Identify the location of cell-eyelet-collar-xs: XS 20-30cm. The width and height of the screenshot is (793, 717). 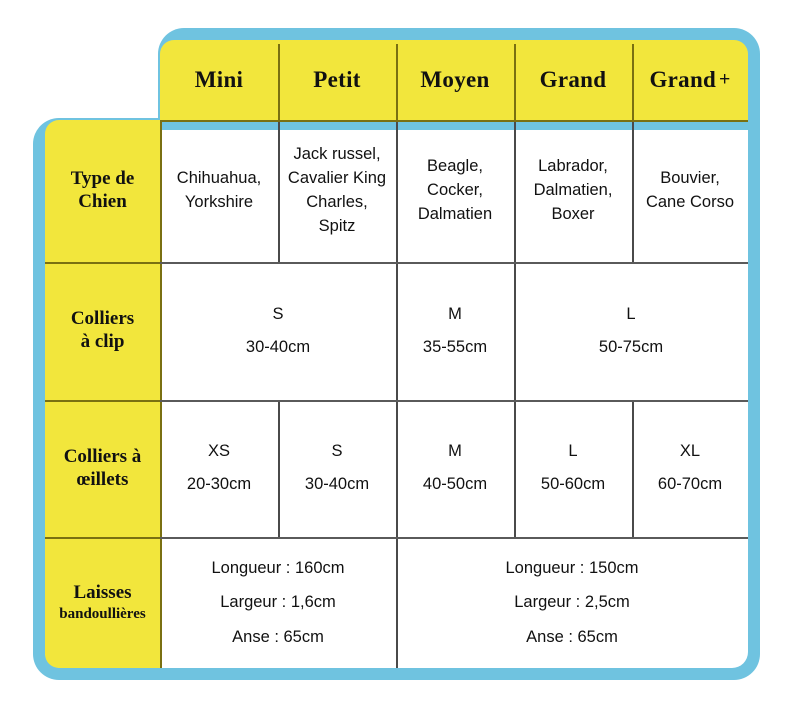
(219, 468).